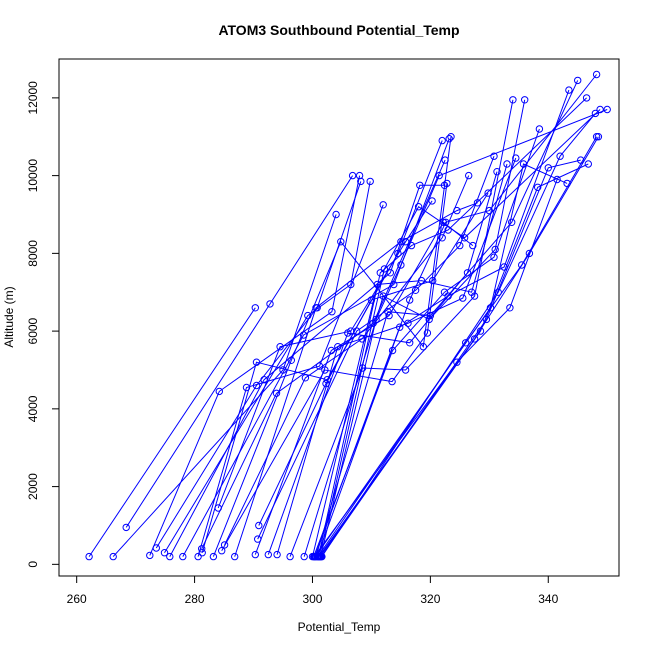 This screenshot has height=650, width=650. I want to click on y-tick-label: 10000, so click(33, 176).